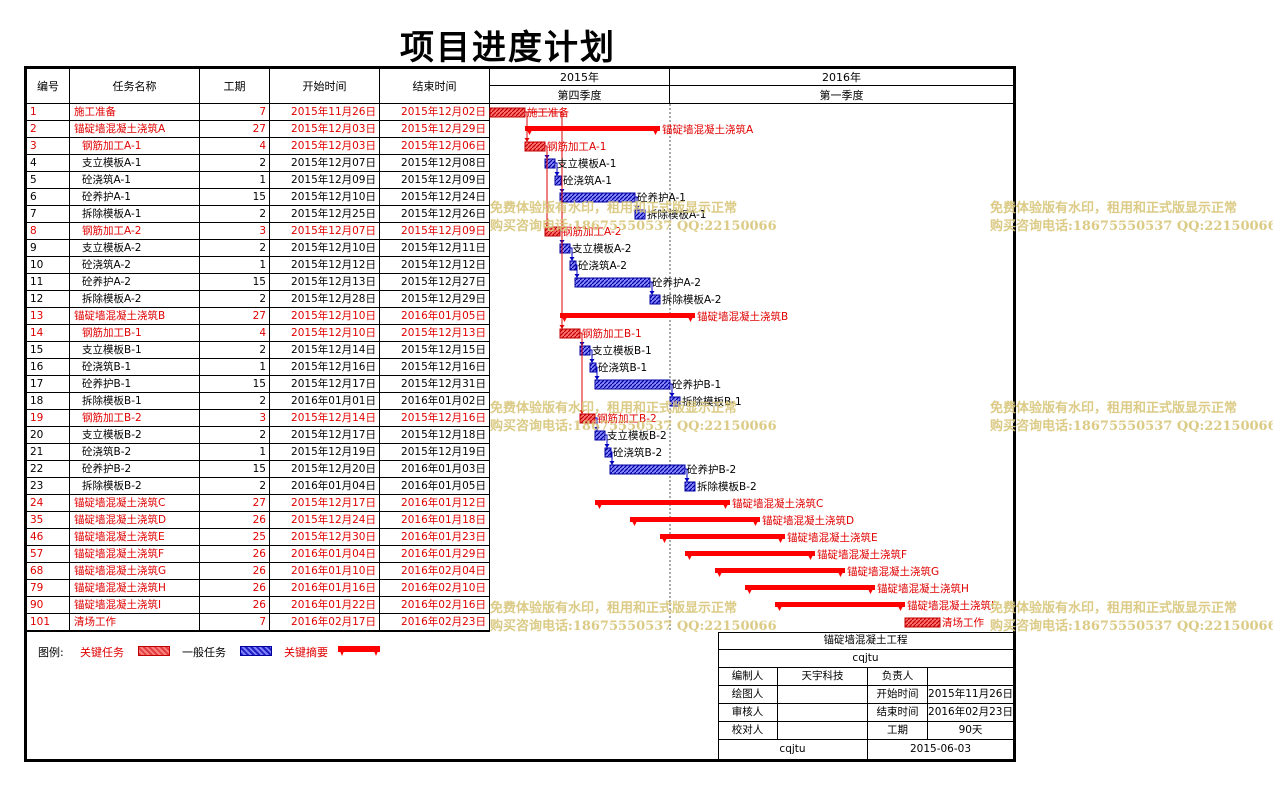  I want to click on task-cell-name: 砼浇筑A-1, so click(135, 180).